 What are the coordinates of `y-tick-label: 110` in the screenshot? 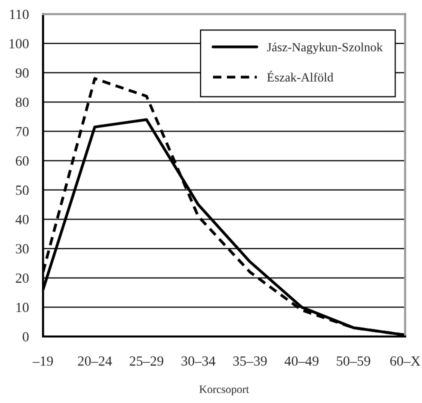 It's located at (19, 15).